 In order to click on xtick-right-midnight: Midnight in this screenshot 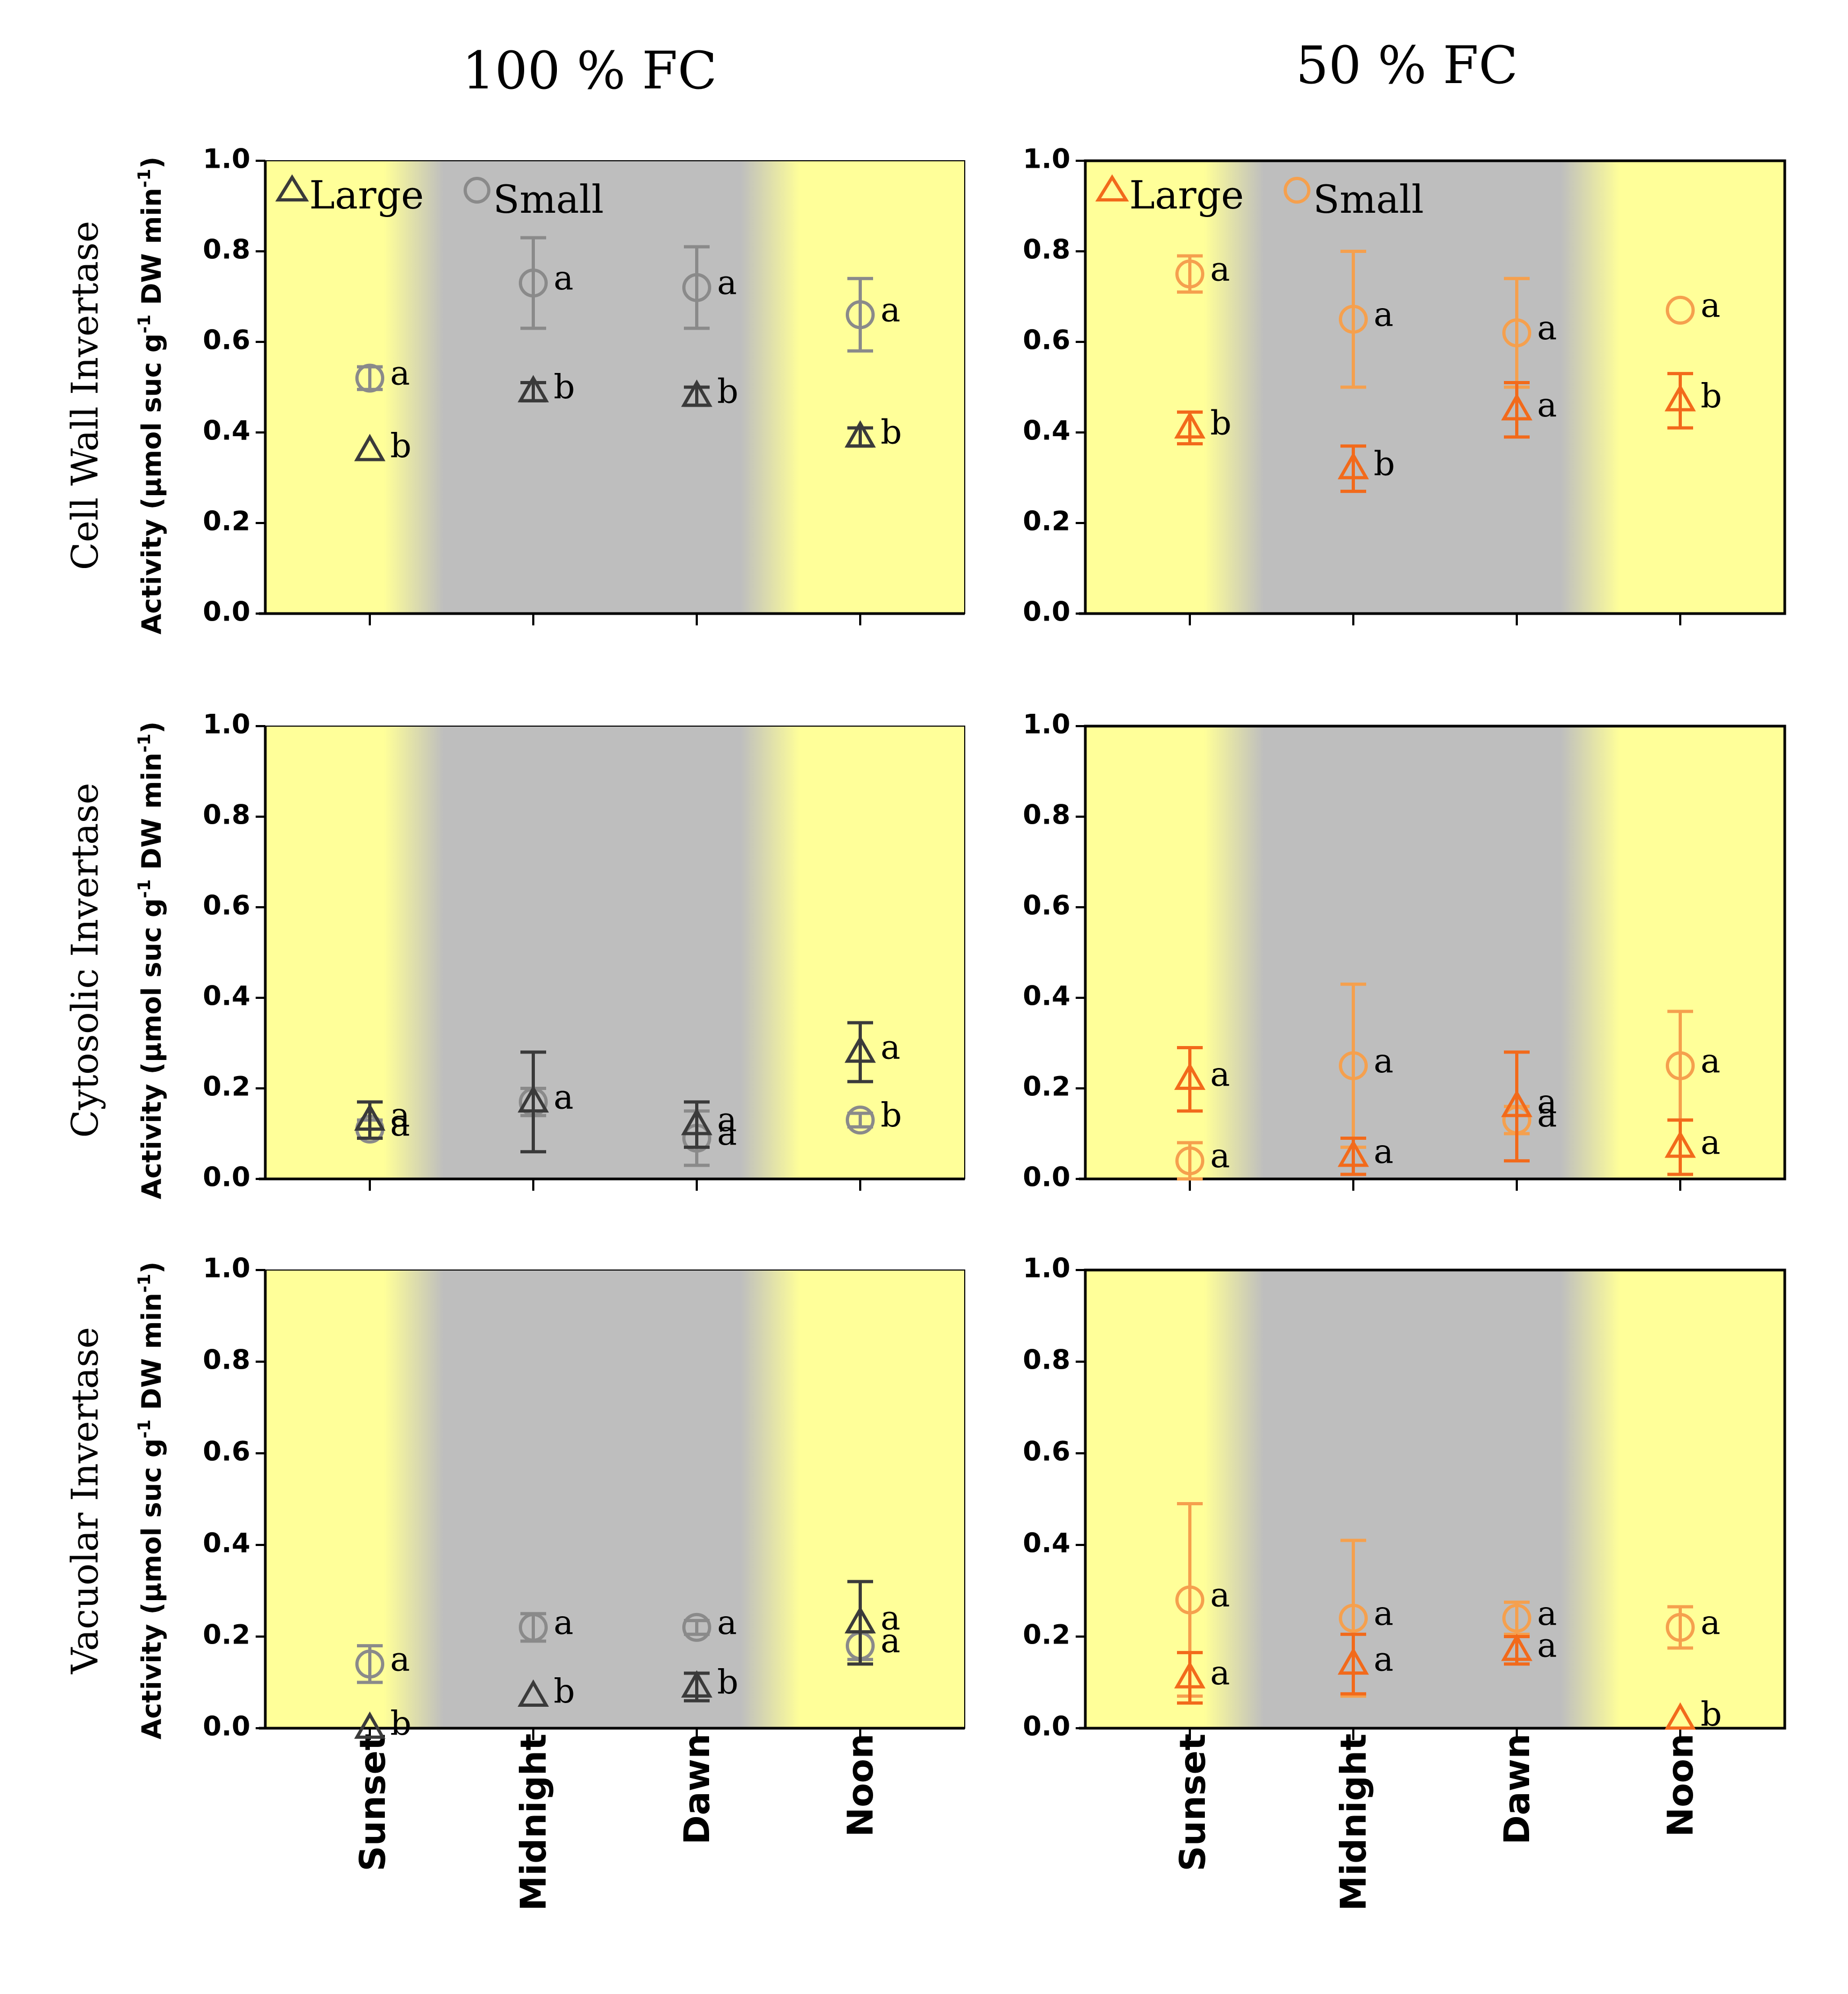, I will do `click(1353, 1823)`.